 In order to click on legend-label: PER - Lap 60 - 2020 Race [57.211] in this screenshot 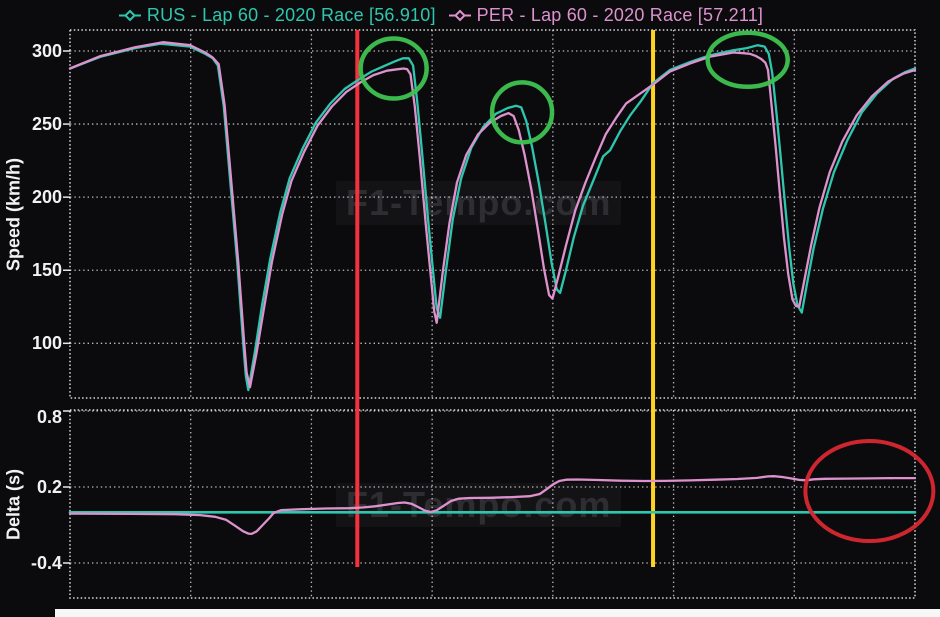, I will do `click(620, 15)`.